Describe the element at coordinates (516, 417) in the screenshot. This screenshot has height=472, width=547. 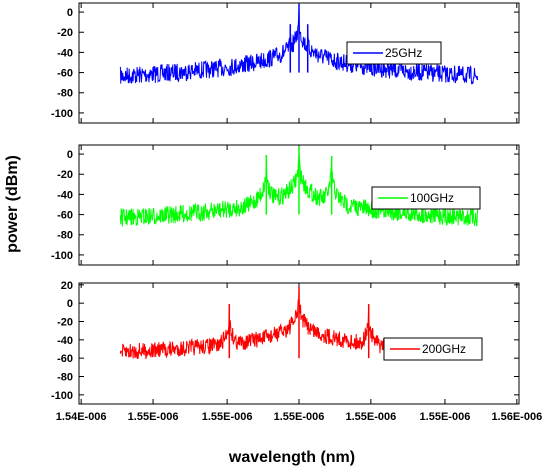
I see `x-tick-label: 1.56E-006` at that location.